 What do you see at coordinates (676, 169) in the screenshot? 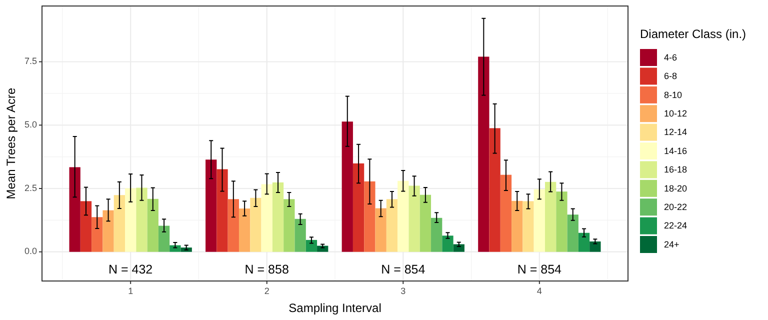
I see `legend-label: 16-18` at bounding box center [676, 169].